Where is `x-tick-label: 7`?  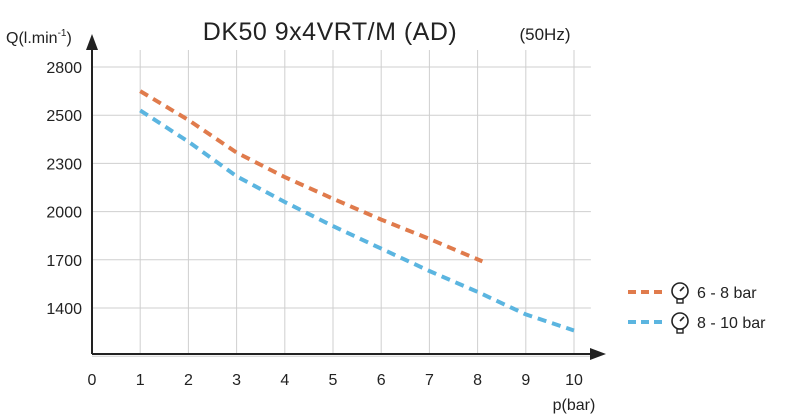
x-tick-label: 7 is located at coordinates (429, 380).